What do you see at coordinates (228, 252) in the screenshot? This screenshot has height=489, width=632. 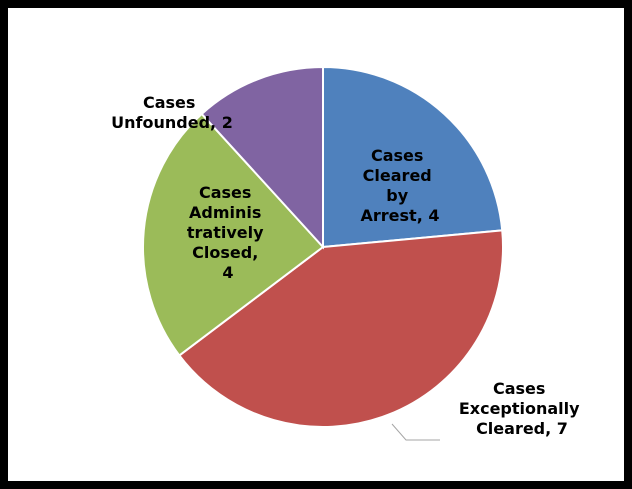 I see `data-label-line: Closed,` at bounding box center [228, 252].